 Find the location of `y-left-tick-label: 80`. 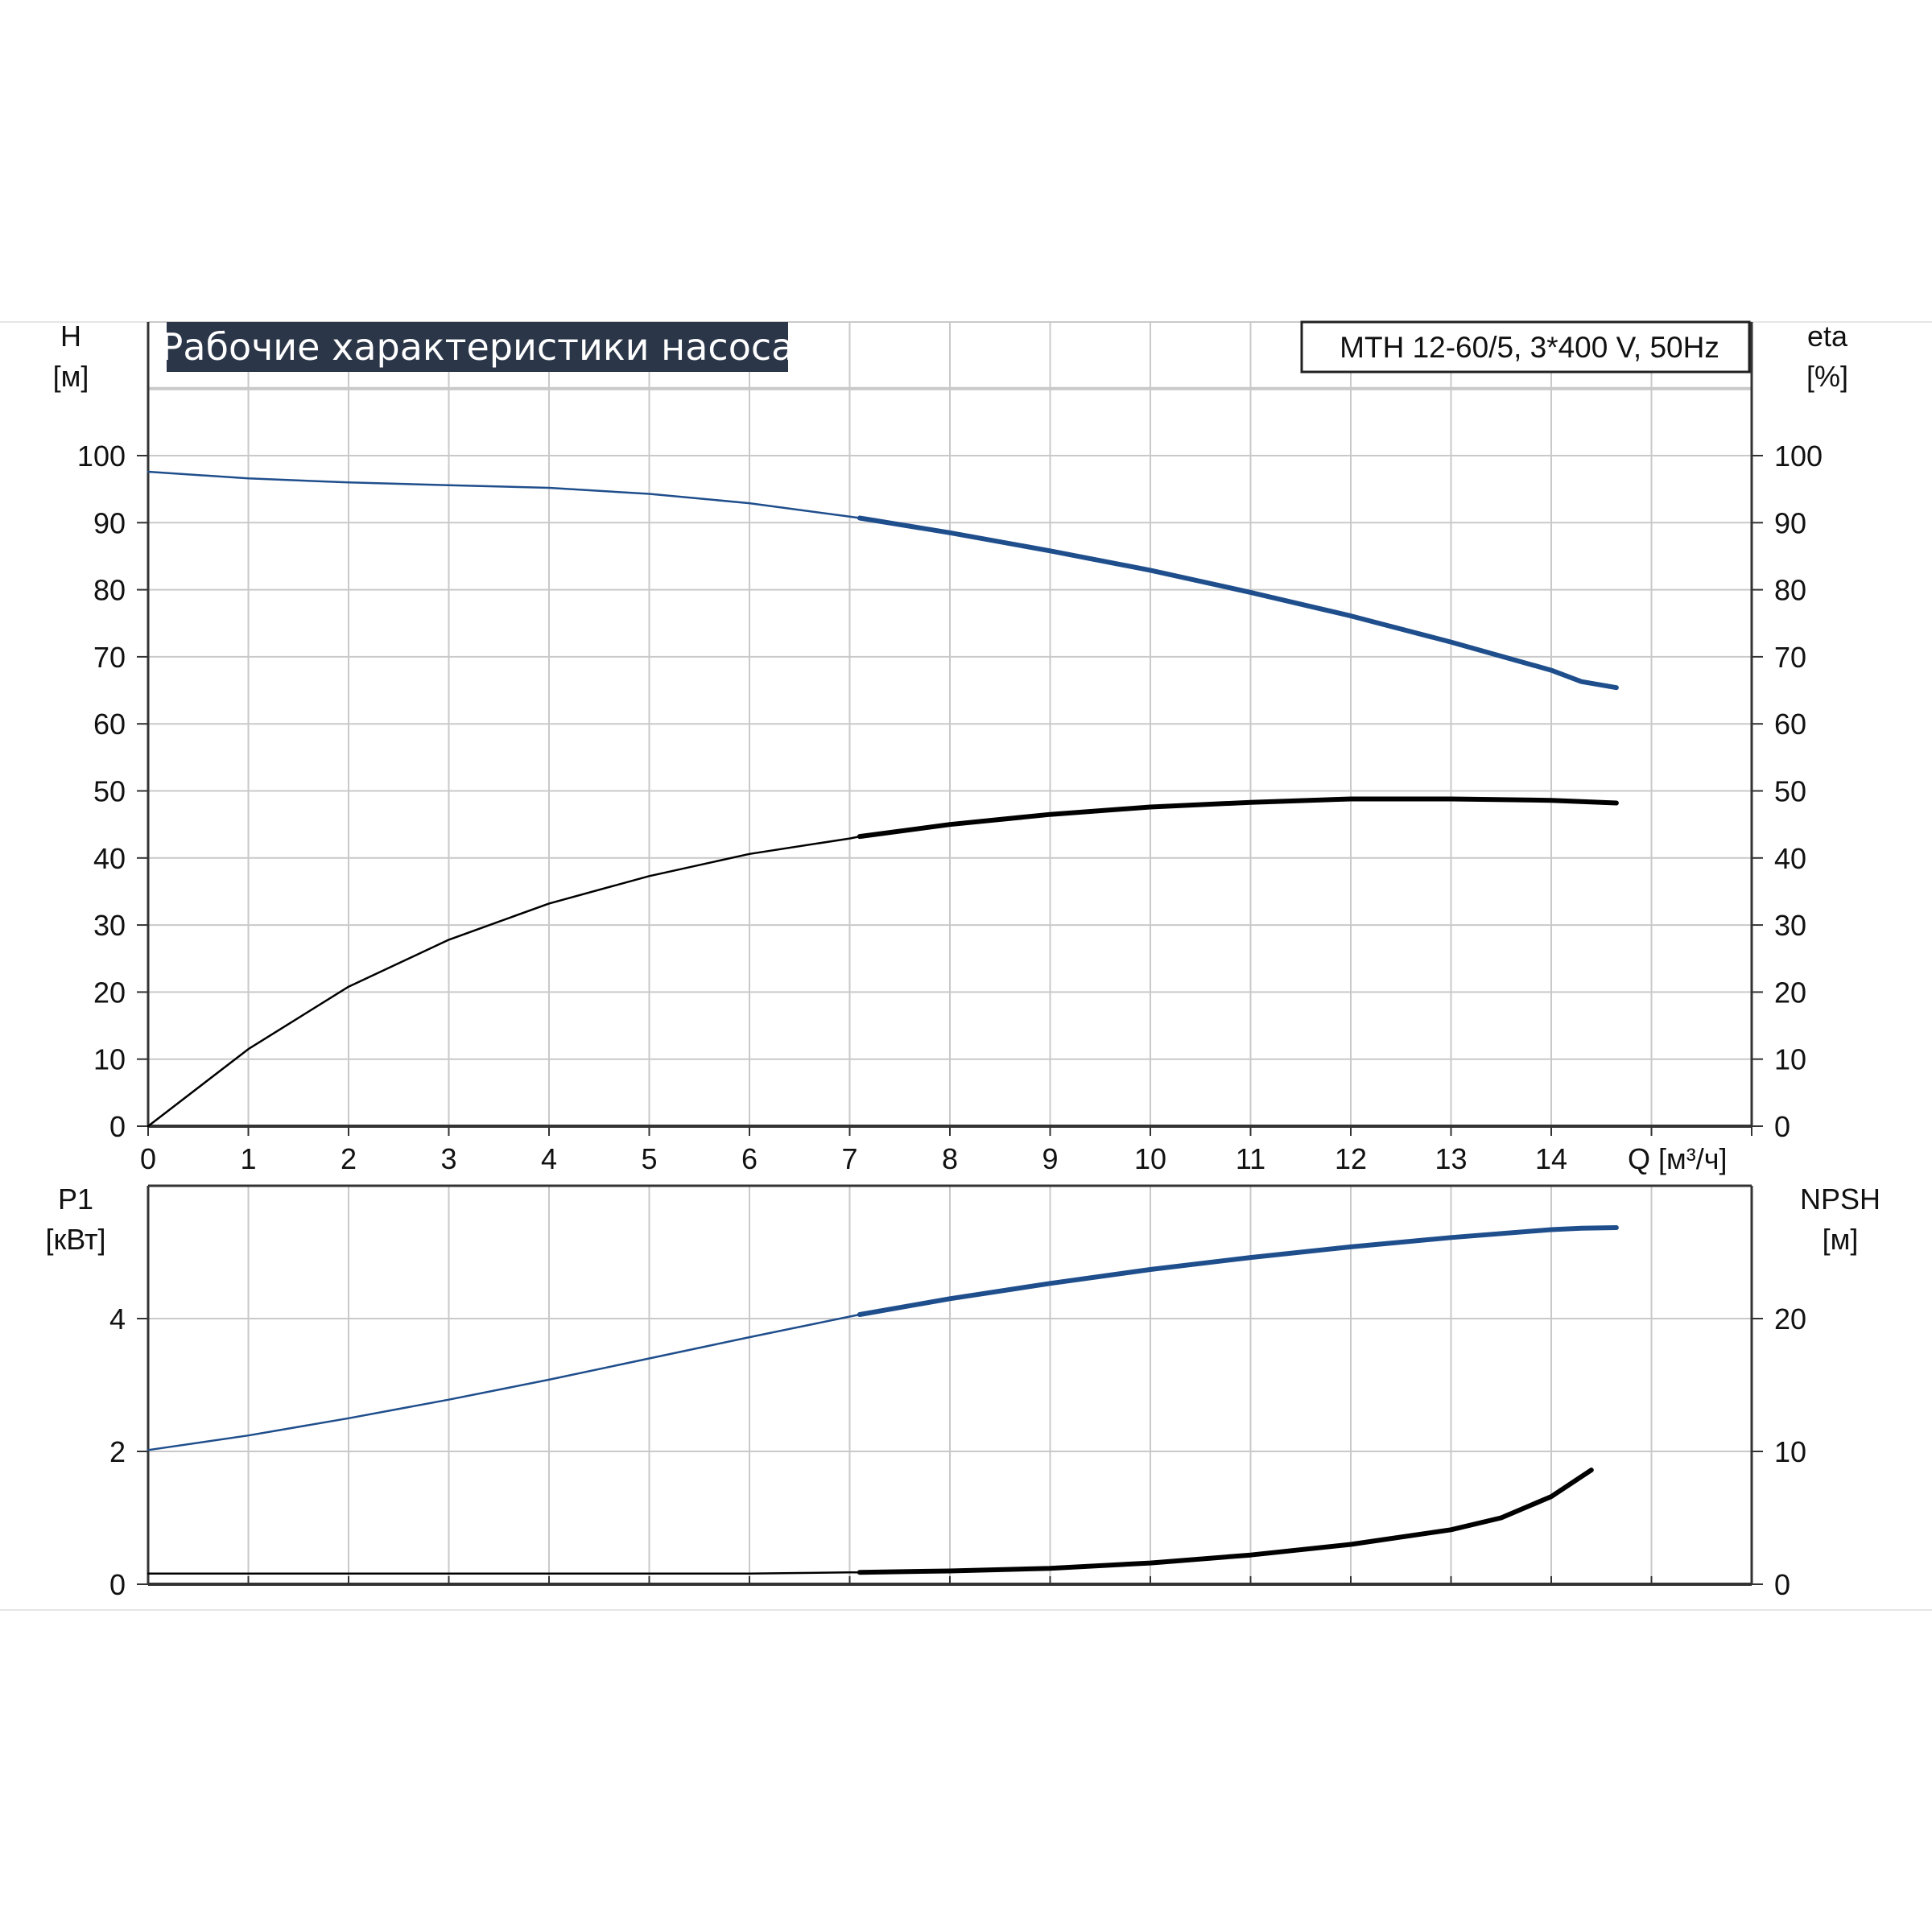

y-left-tick-label: 80 is located at coordinates (109, 590).